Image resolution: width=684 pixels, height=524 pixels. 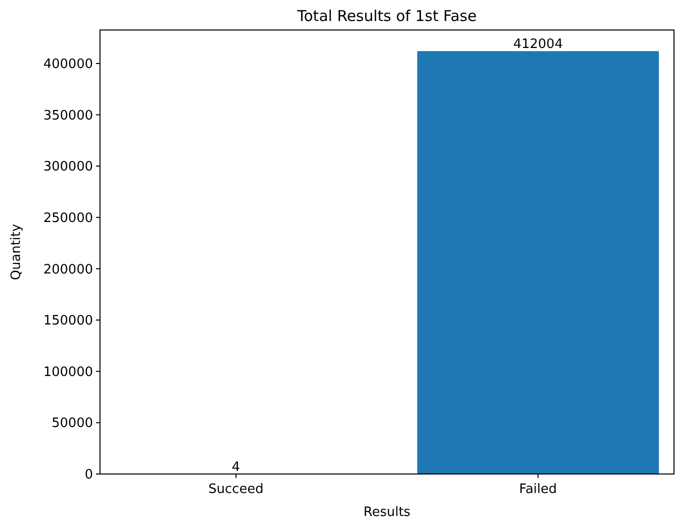 What do you see at coordinates (68, 270) in the screenshot?
I see `y-tick-label: 200000` at bounding box center [68, 270].